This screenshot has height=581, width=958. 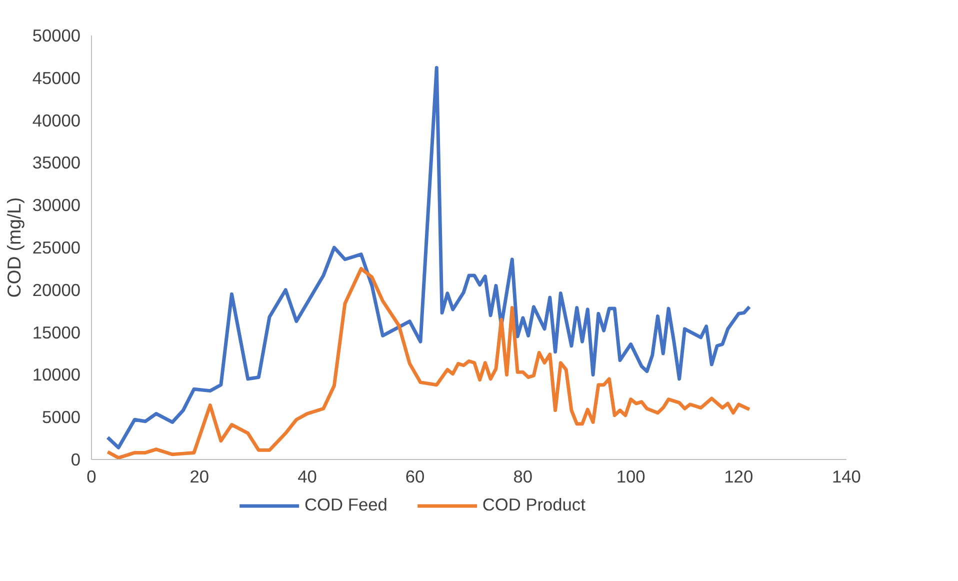 What do you see at coordinates (56, 248) in the screenshot?
I see `y-tick-label: 25000` at bounding box center [56, 248].